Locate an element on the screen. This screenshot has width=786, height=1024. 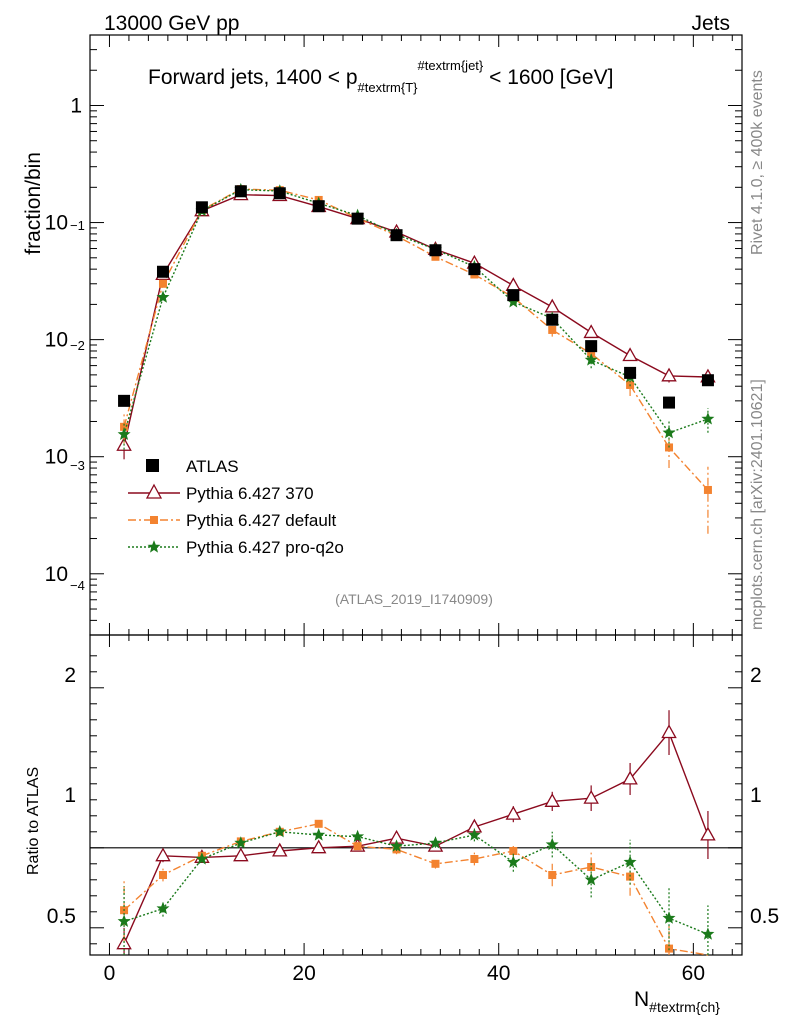
y-tick-exponent: −1 is located at coordinates (77, 225).